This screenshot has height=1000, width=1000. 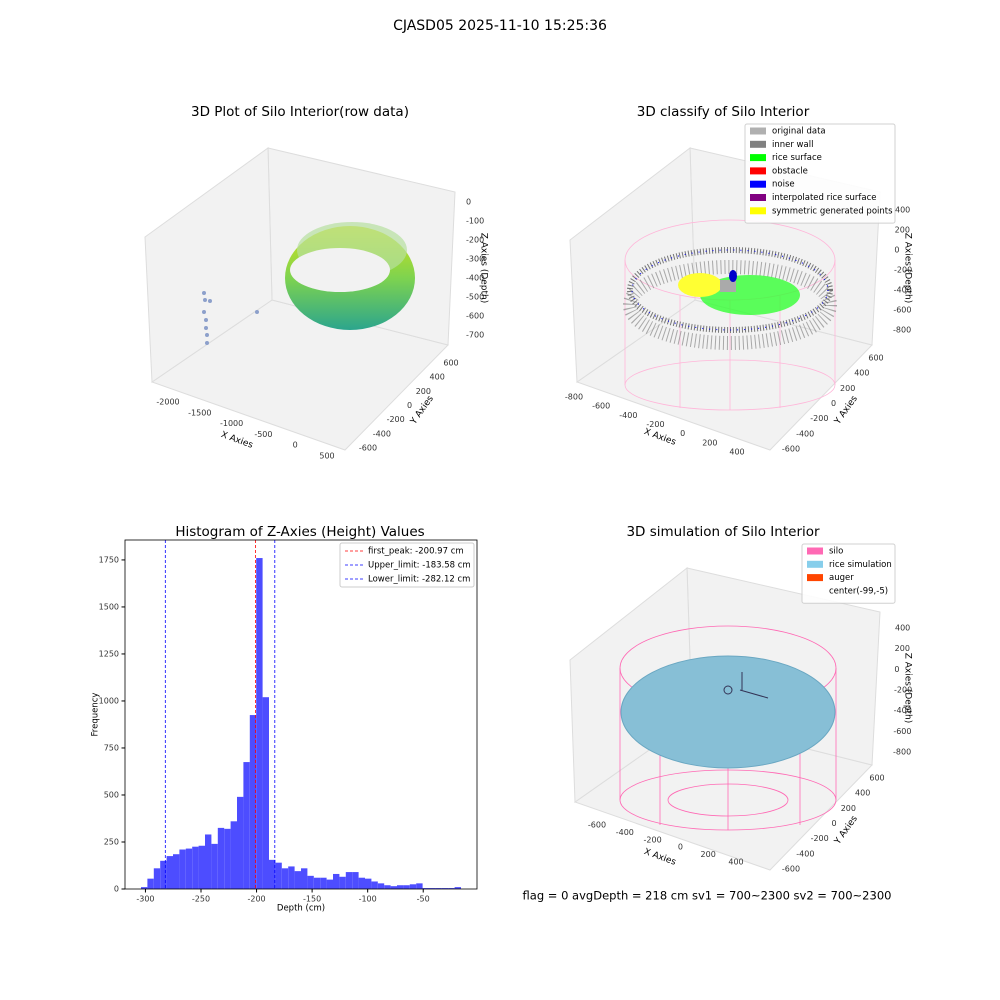 What do you see at coordinates (597, 825) in the screenshot?
I see `x-tick-label: -600` at bounding box center [597, 825].